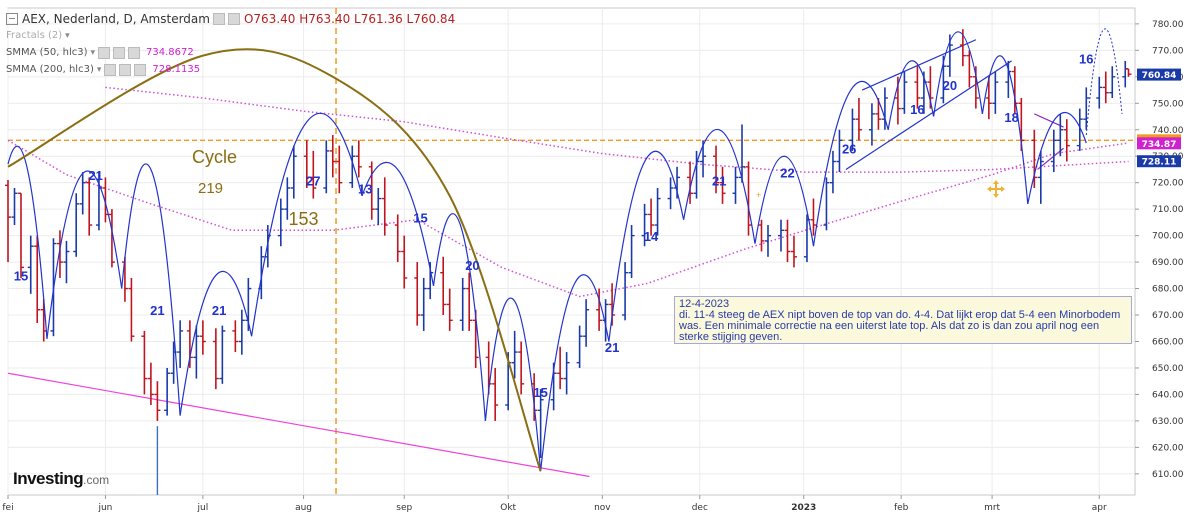 This screenshot has width=1200, height=519. I want to click on smma50-value: 734.8672, so click(170, 52).